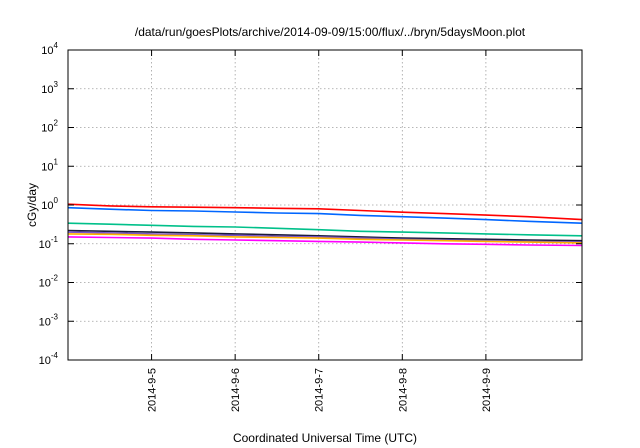 The width and height of the screenshot is (640, 448). I want to click on x-tick-label: 2014-9-7, so click(320, 390).